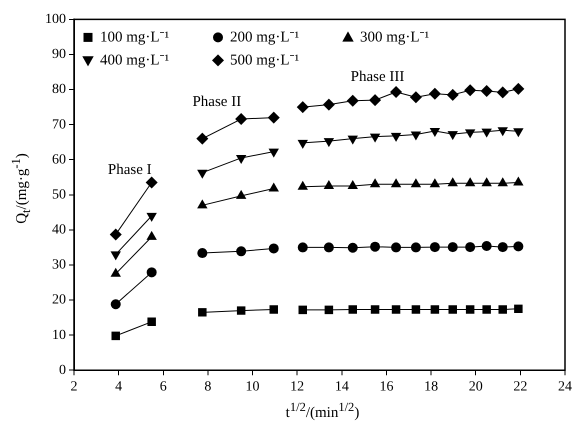 This screenshot has width=585, height=436. What do you see at coordinates (265, 60) in the screenshot?
I see `legend-label: 500 mg·L⁻¹` at bounding box center [265, 60].